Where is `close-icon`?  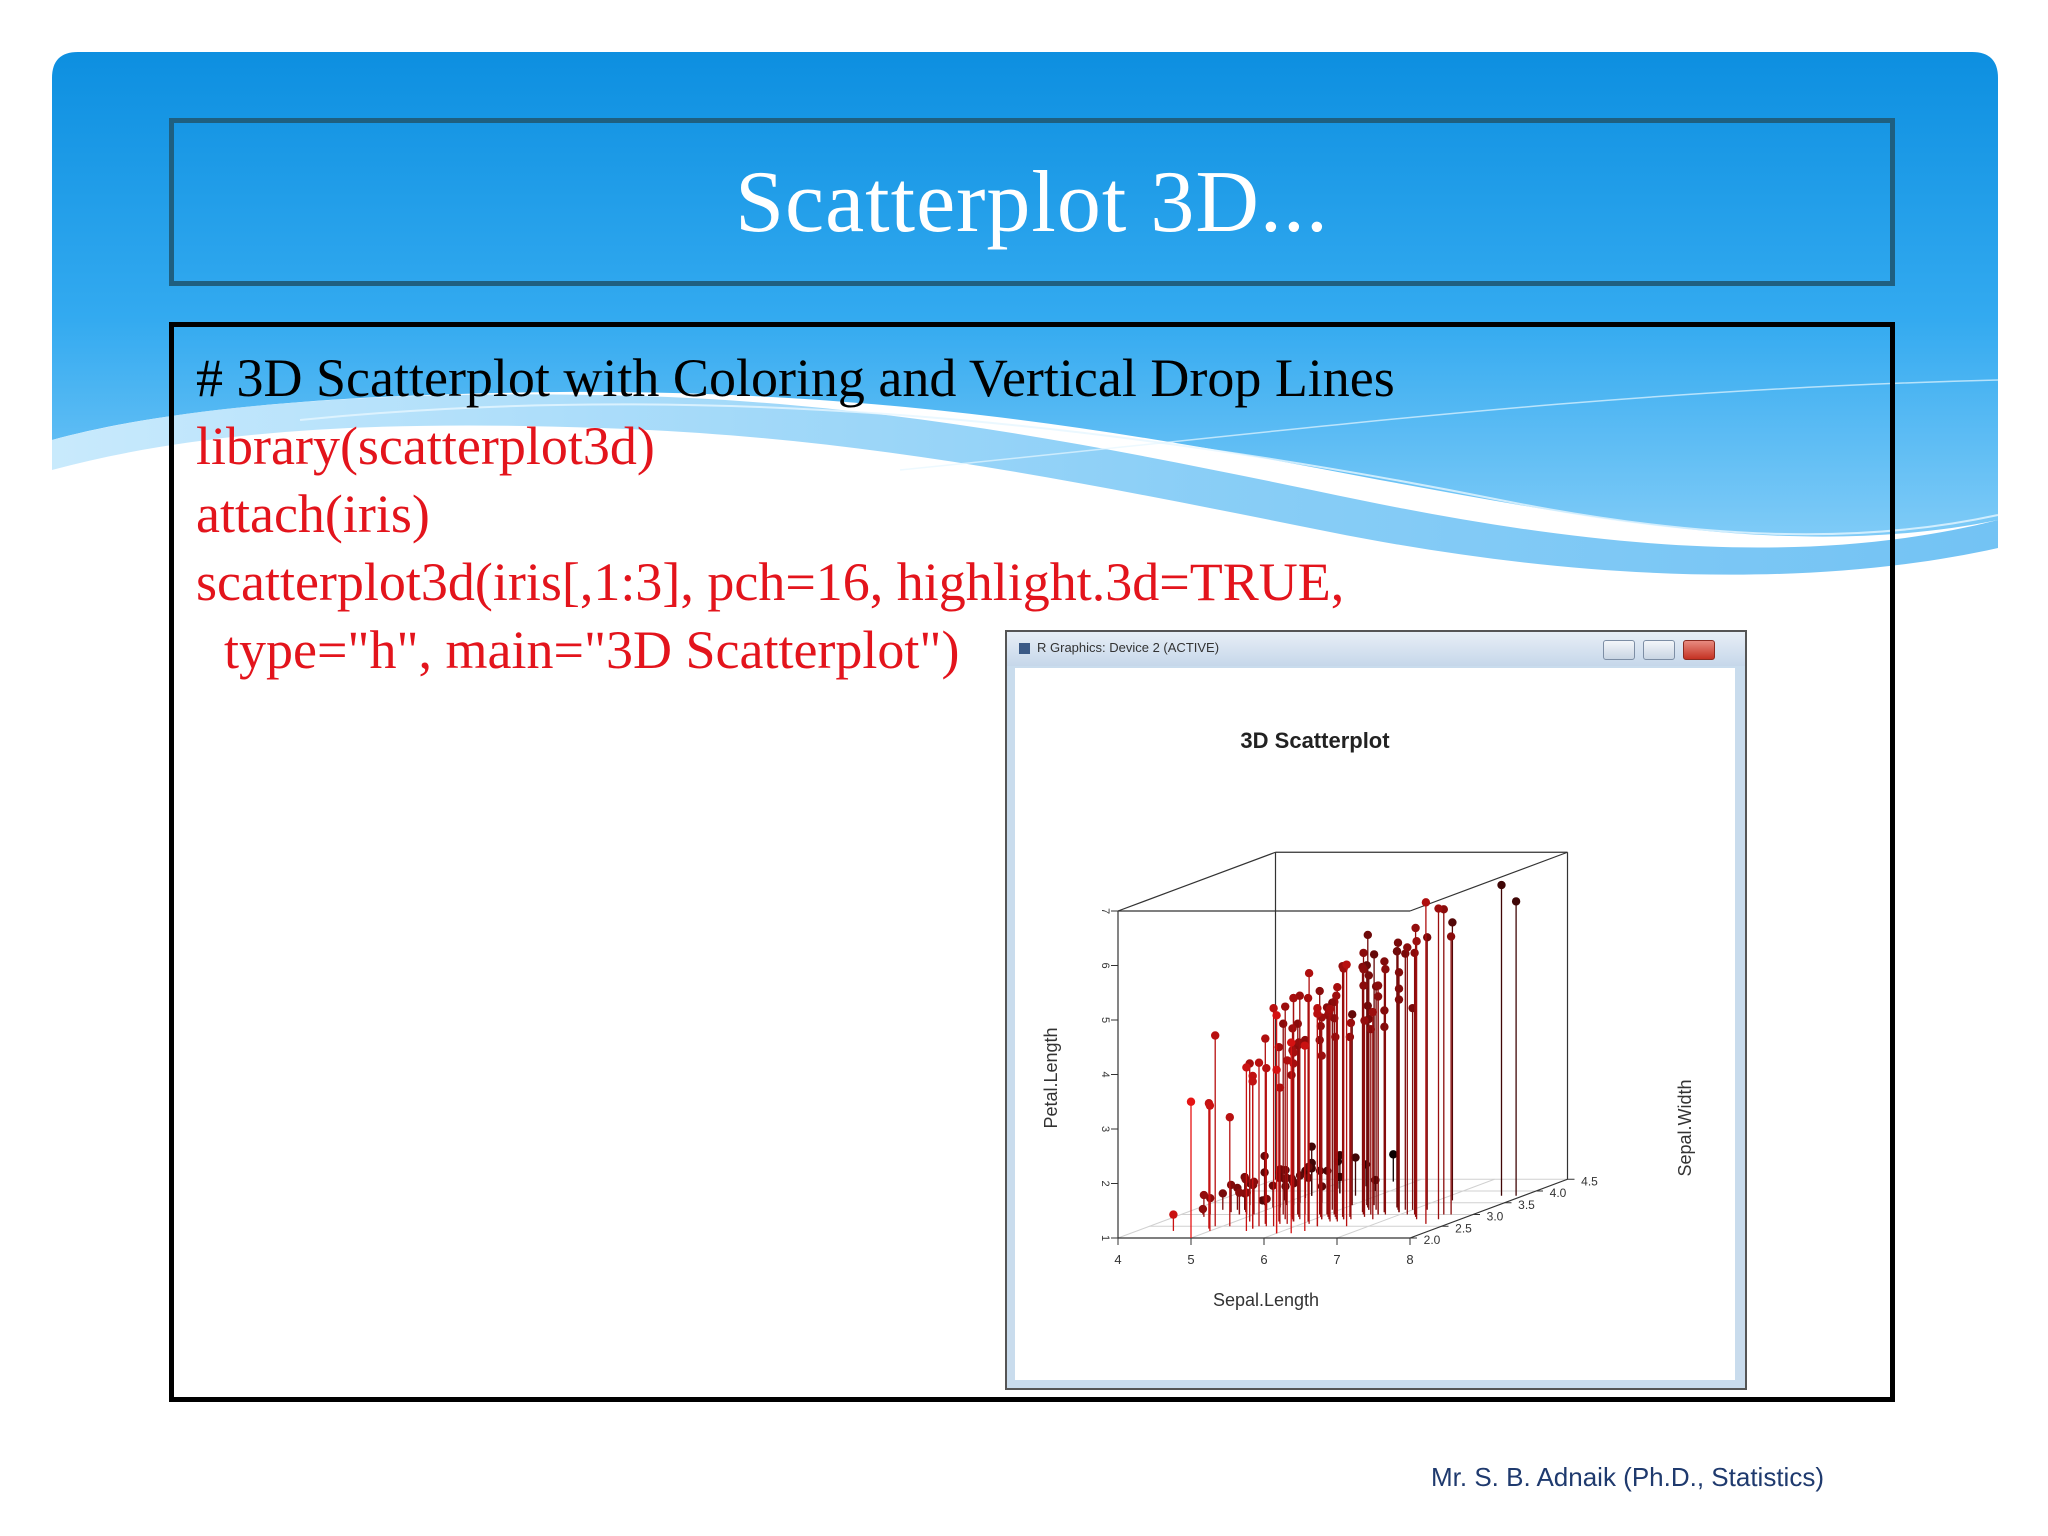 close-icon is located at coordinates (1699, 650).